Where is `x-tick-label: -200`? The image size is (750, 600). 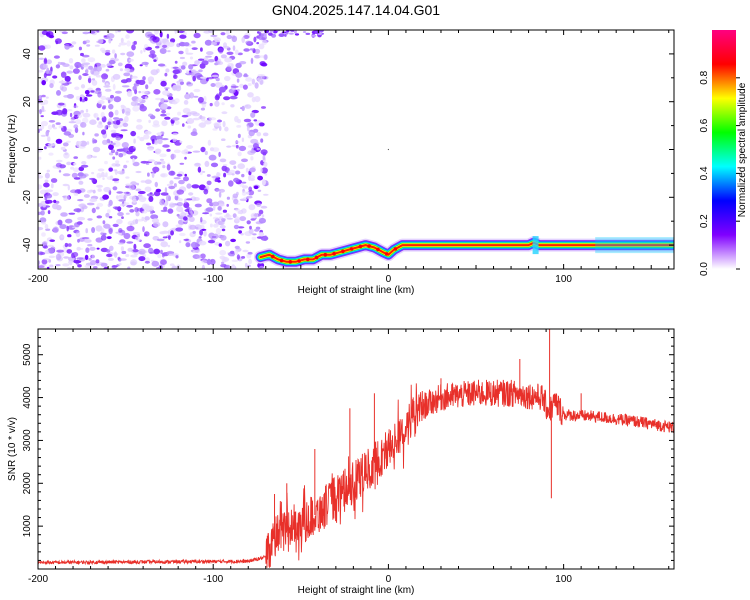
x-tick-label: -200 is located at coordinates (38, 279).